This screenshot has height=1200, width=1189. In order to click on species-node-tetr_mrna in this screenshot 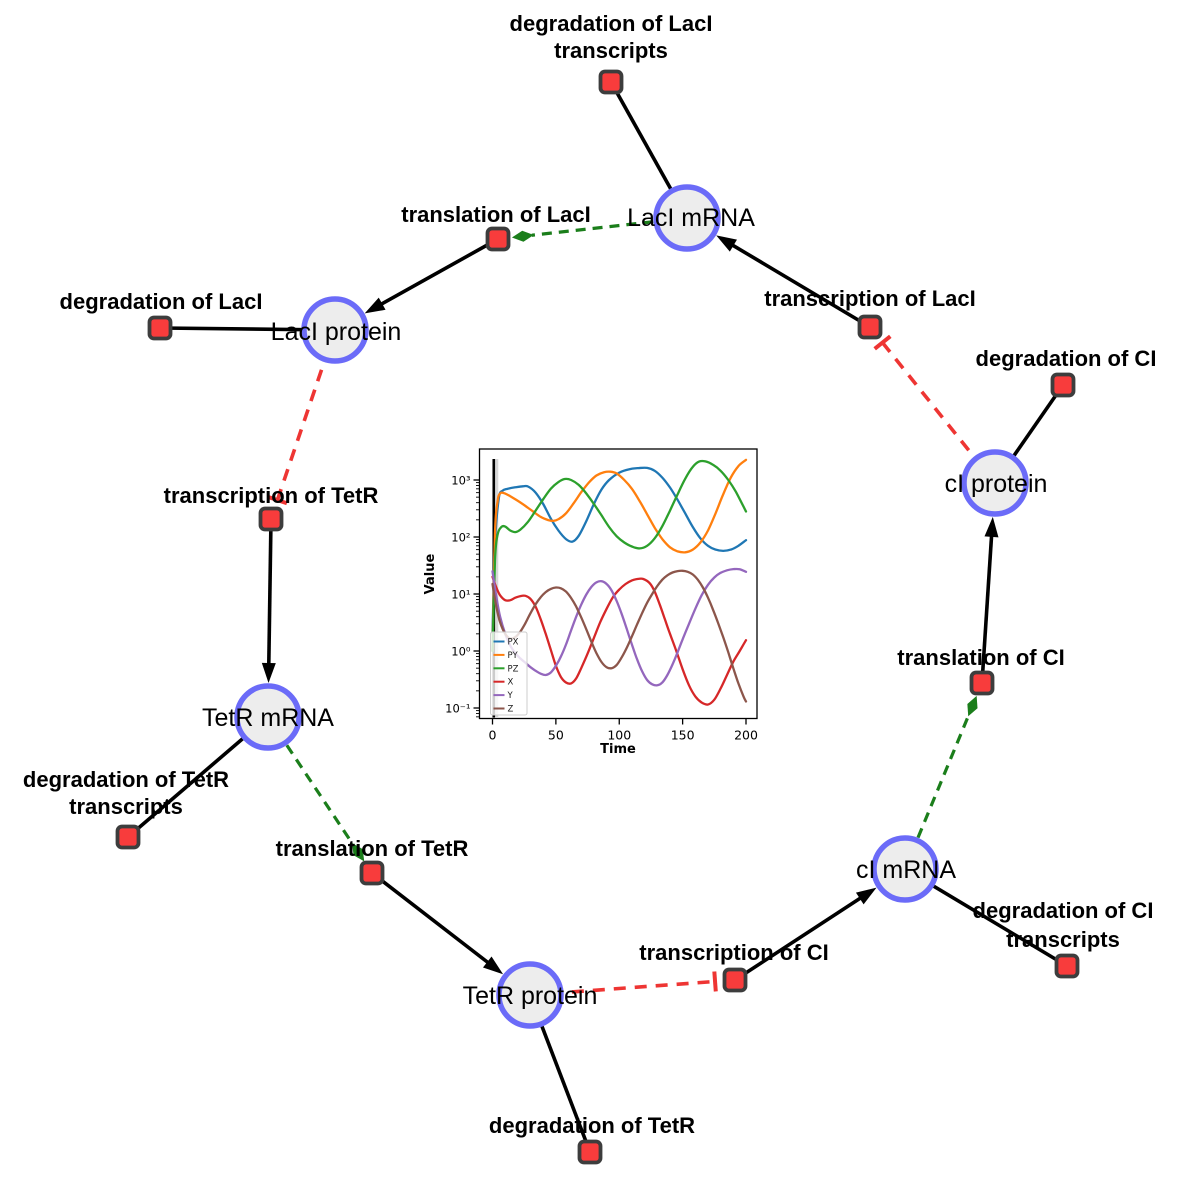, I will do `click(268, 717)`.